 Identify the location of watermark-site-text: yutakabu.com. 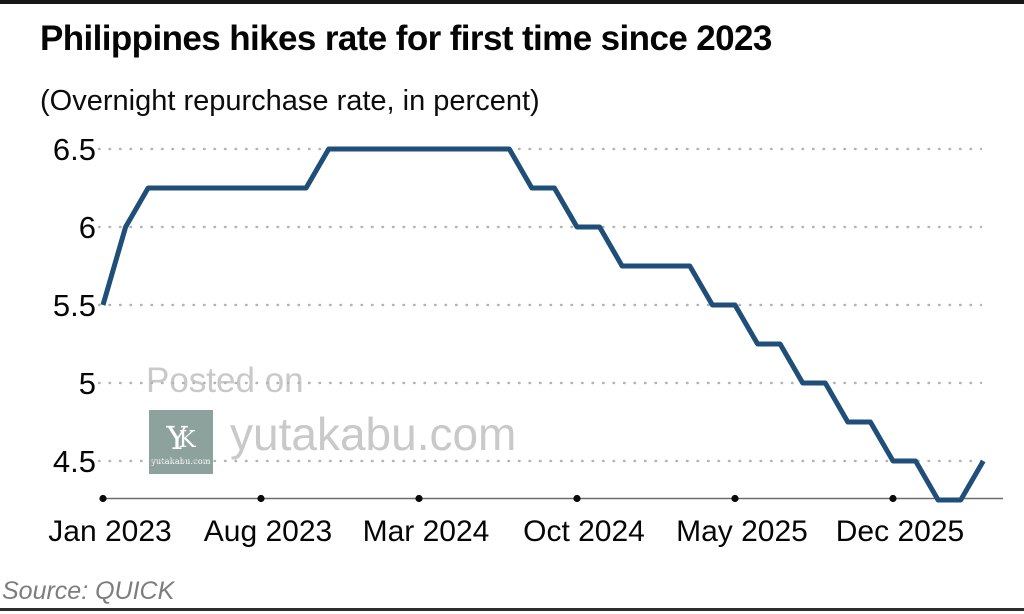
(373, 434).